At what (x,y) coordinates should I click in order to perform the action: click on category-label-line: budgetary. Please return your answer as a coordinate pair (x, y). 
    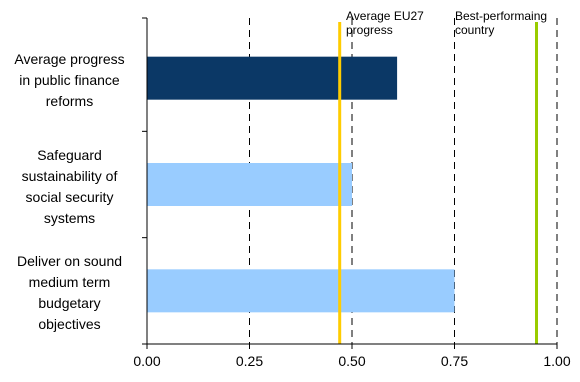
    Looking at the image, I should click on (69, 302).